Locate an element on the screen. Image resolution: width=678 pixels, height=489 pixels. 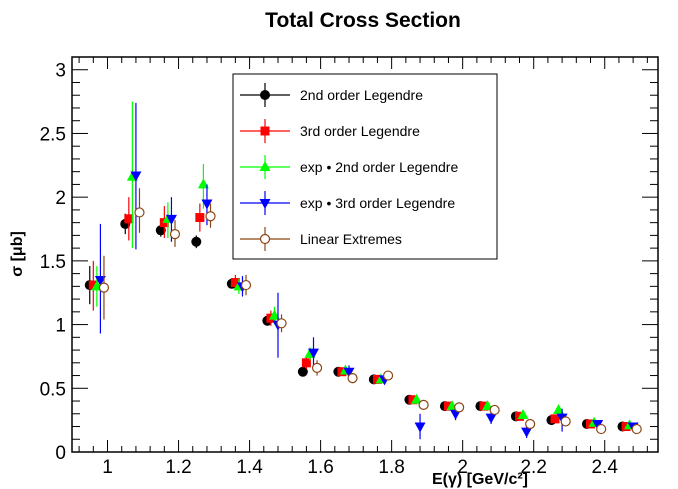
x-axis-label: E(γ) [GeV/c²] is located at coordinates (480, 479).